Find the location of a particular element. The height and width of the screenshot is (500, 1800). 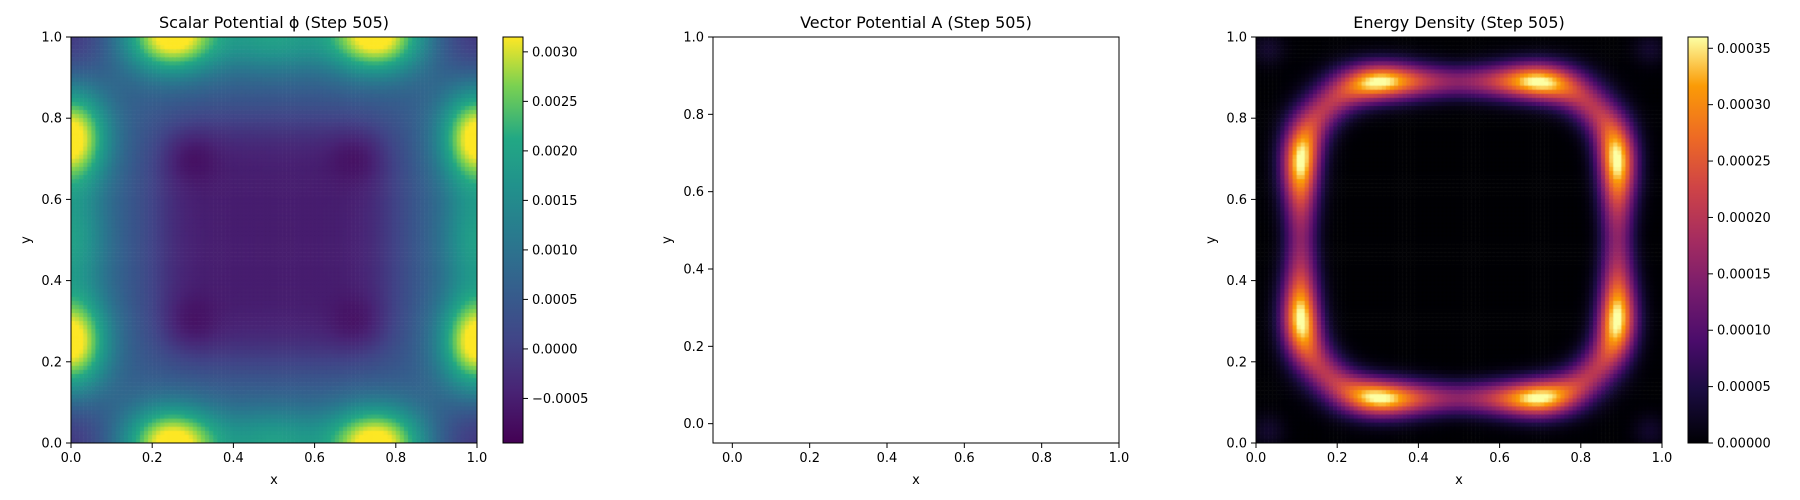

chart-title: Vector Potential A (Step 505) is located at coordinates (916, 22).